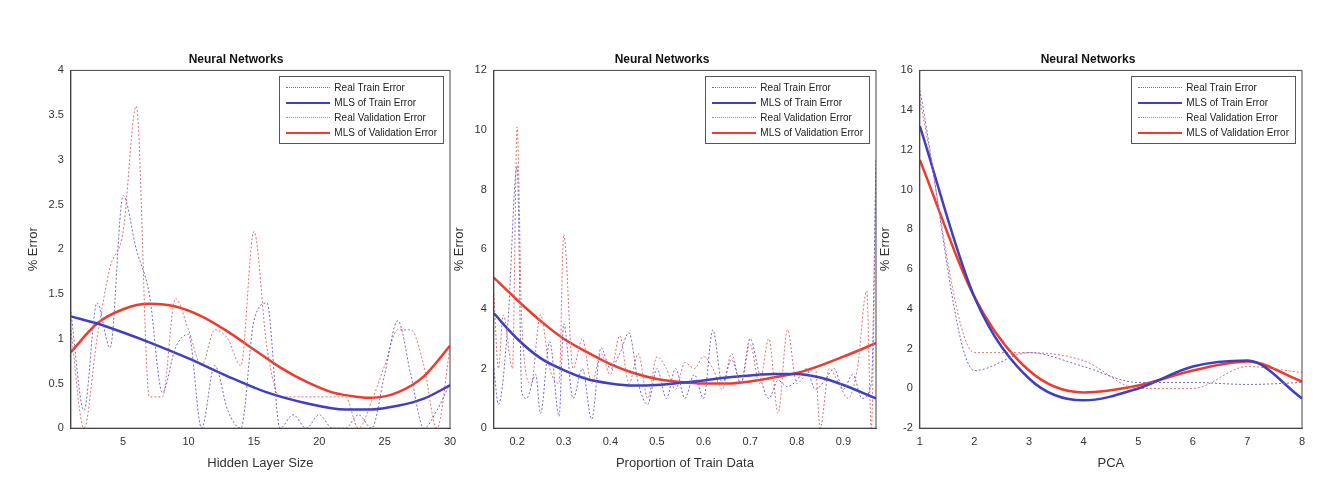 The image size is (1343, 484). What do you see at coordinates (908, 427) in the screenshot?
I see `y-tick-label: -2` at bounding box center [908, 427].